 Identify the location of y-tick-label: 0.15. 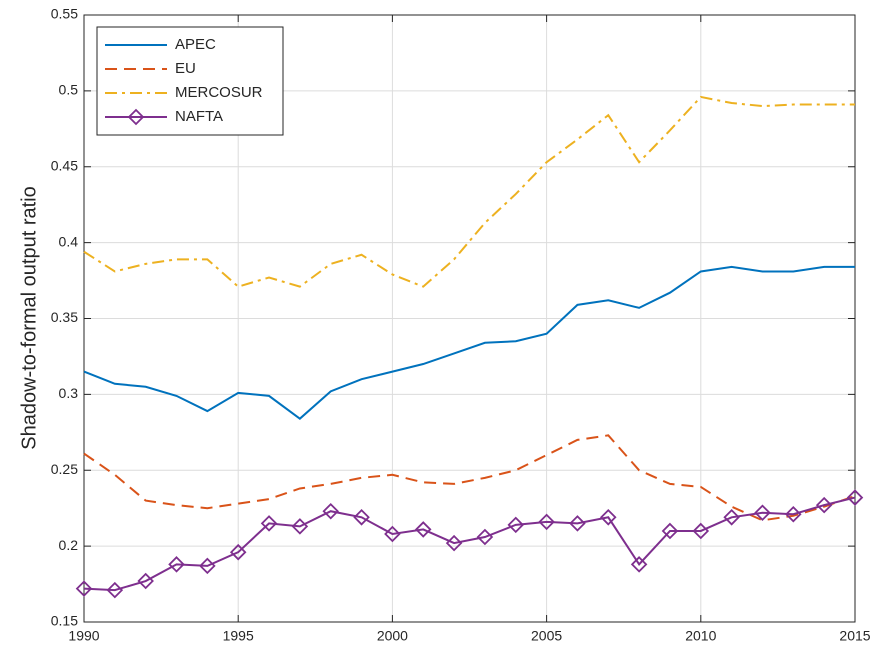
(64, 621).